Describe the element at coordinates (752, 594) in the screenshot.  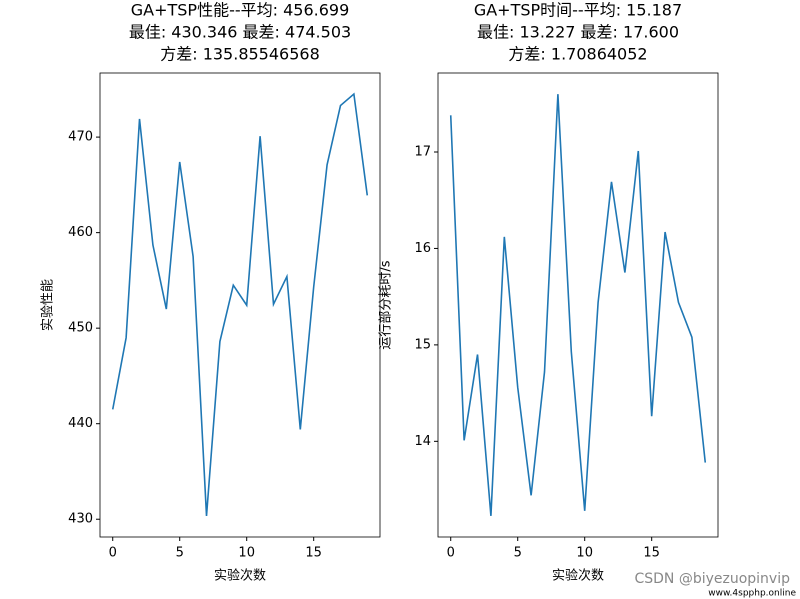
I see `site-watermark: www.4spphp.online` at that location.